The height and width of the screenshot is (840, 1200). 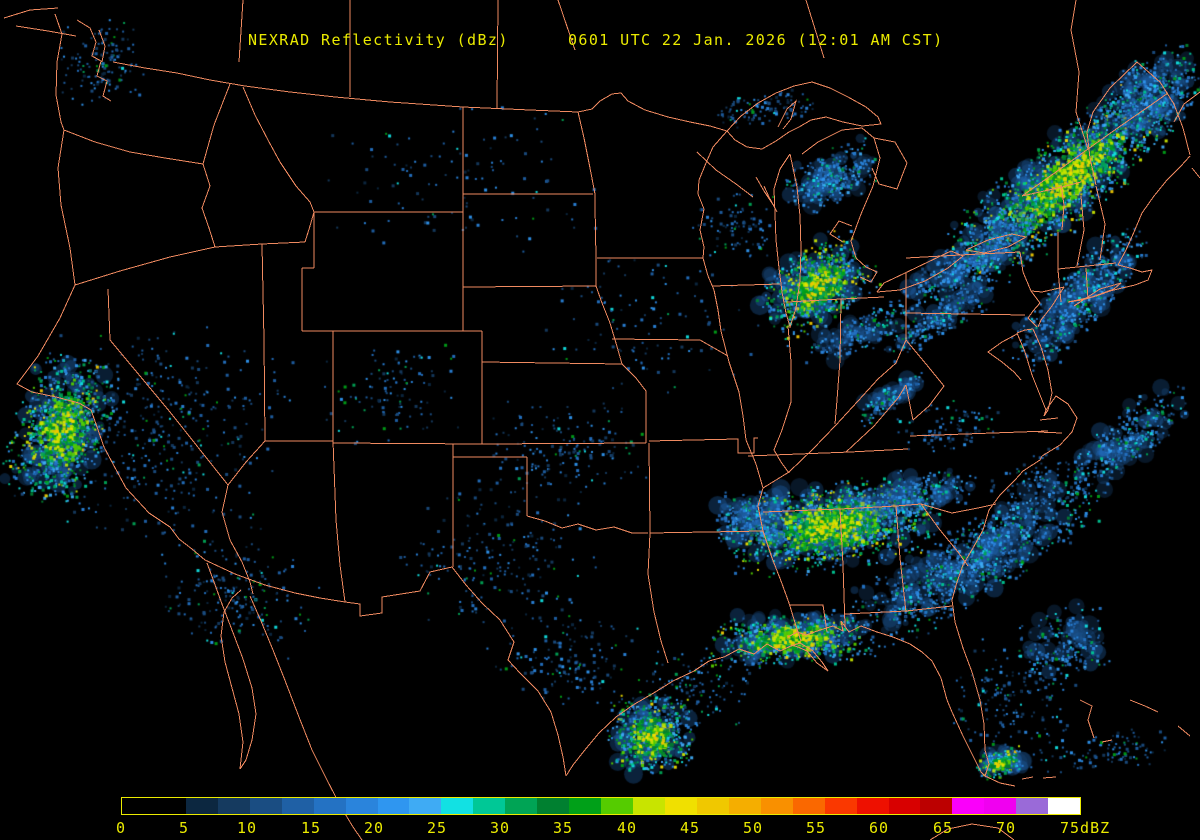 I want to click on colorbar-tick-label: 25, so click(x=437, y=828).